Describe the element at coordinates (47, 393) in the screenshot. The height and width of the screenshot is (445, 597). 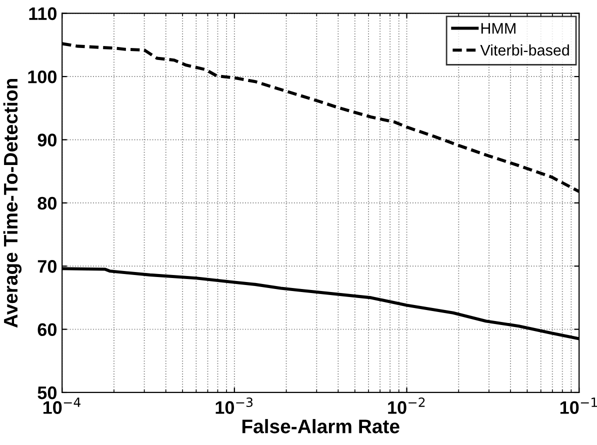
I see `y-tick-label: 50` at that location.